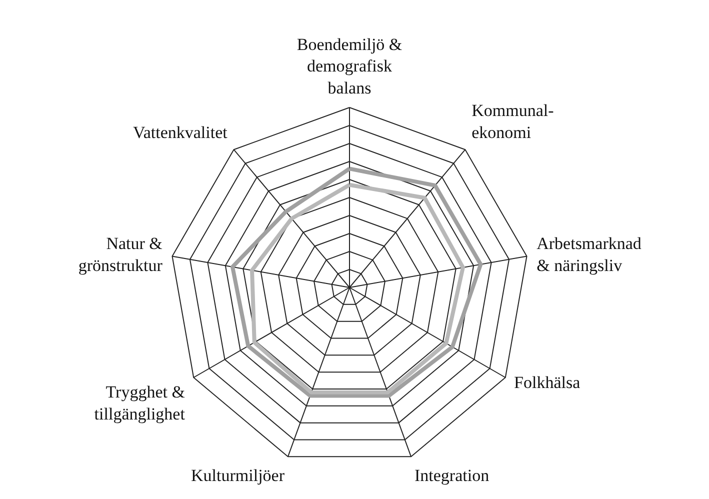 The image size is (709, 499). Describe the element at coordinates (180, 132) in the screenshot. I see `spoke-label: Vattenkvalitet` at that location.